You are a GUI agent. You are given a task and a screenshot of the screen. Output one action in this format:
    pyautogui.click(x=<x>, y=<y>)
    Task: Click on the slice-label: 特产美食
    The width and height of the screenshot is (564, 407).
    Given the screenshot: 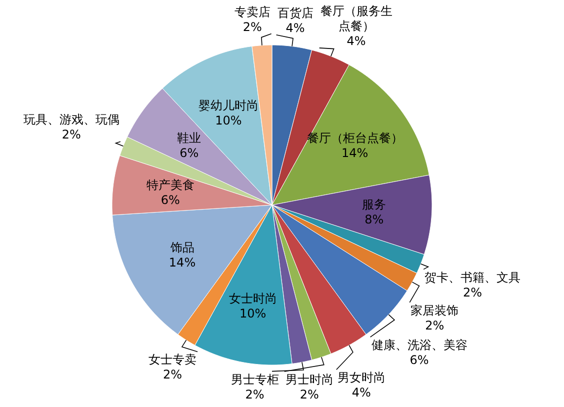 What is the action you would take?
    pyautogui.click(x=170, y=185)
    